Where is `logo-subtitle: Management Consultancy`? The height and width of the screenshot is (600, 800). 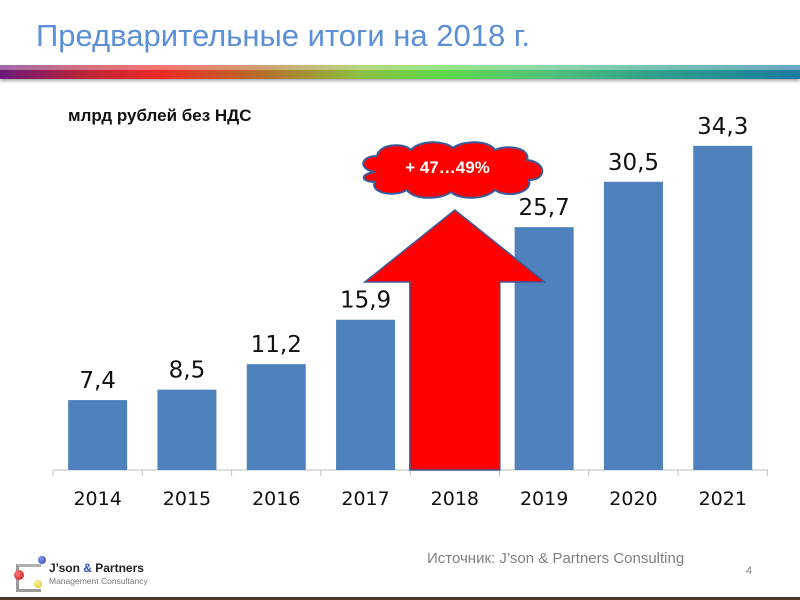
logo-subtitle: Management Consultancy is located at coordinates (98, 581).